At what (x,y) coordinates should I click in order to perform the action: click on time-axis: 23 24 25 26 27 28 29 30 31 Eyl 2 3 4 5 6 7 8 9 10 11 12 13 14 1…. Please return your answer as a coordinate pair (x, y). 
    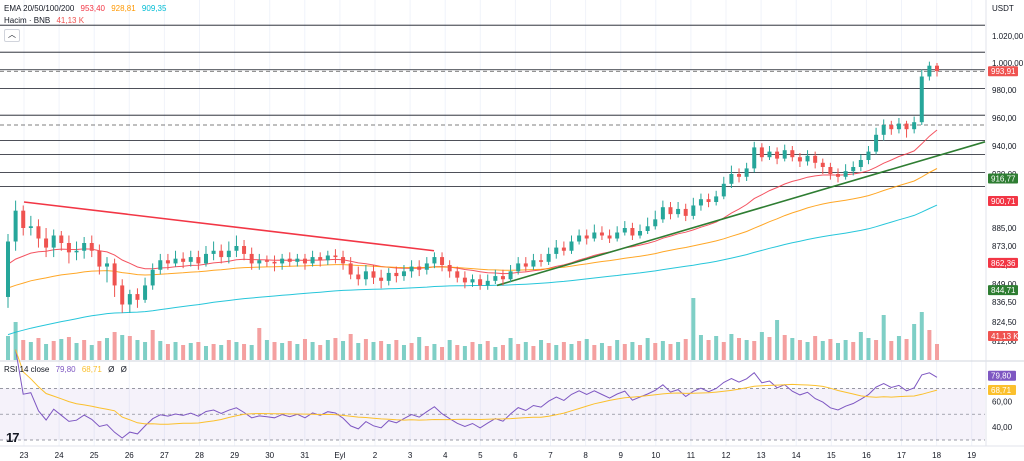
    Looking at the image, I should click on (512, 452).